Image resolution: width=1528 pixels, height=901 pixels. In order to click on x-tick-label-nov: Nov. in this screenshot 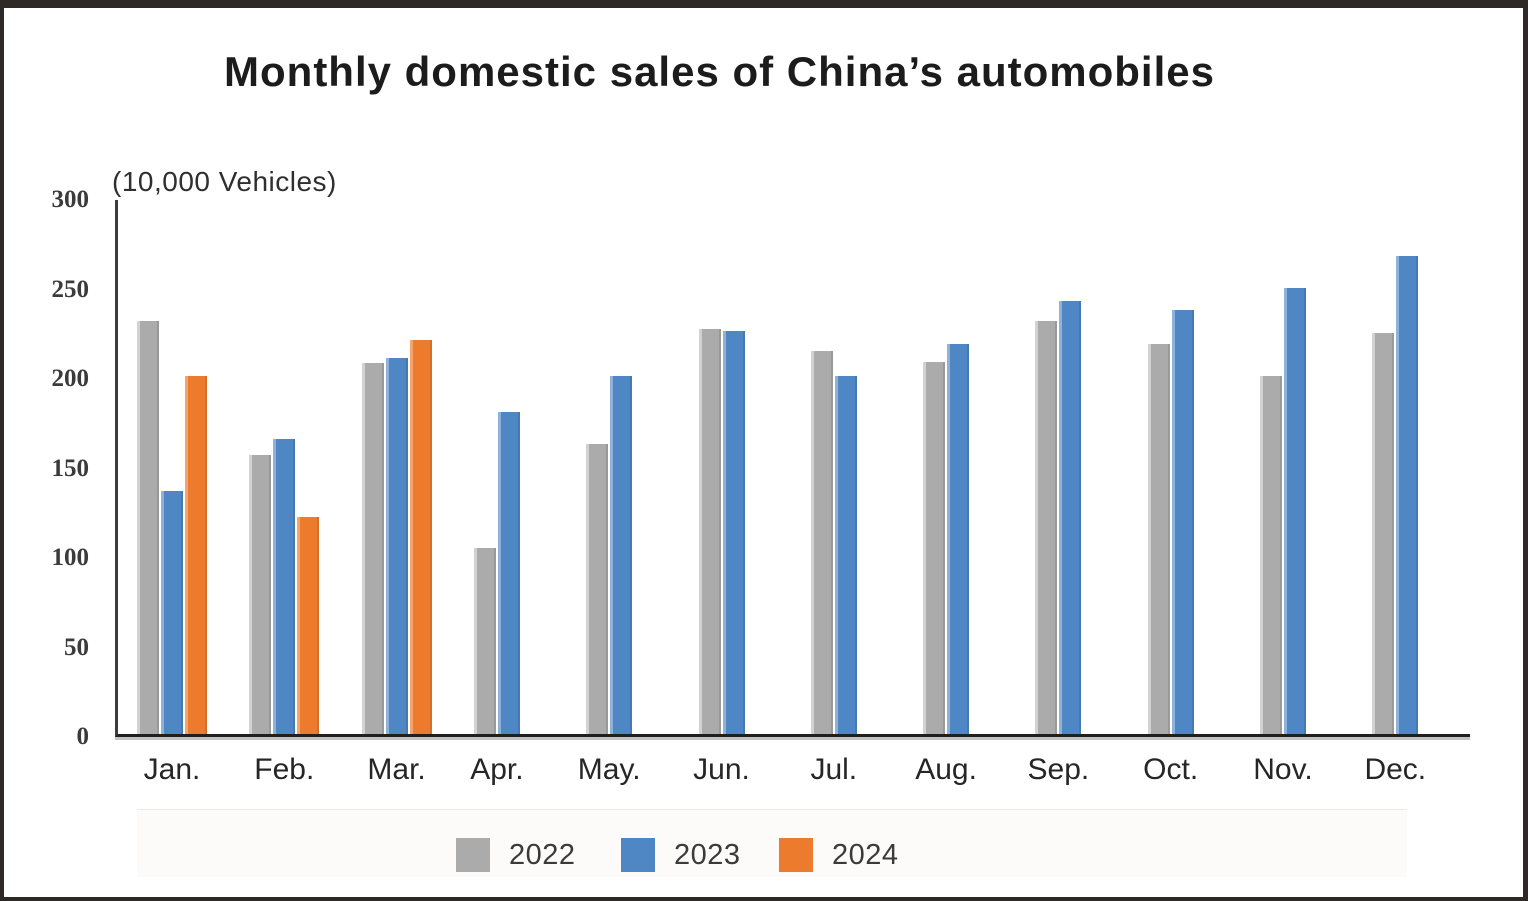, I will do `click(1283, 769)`.